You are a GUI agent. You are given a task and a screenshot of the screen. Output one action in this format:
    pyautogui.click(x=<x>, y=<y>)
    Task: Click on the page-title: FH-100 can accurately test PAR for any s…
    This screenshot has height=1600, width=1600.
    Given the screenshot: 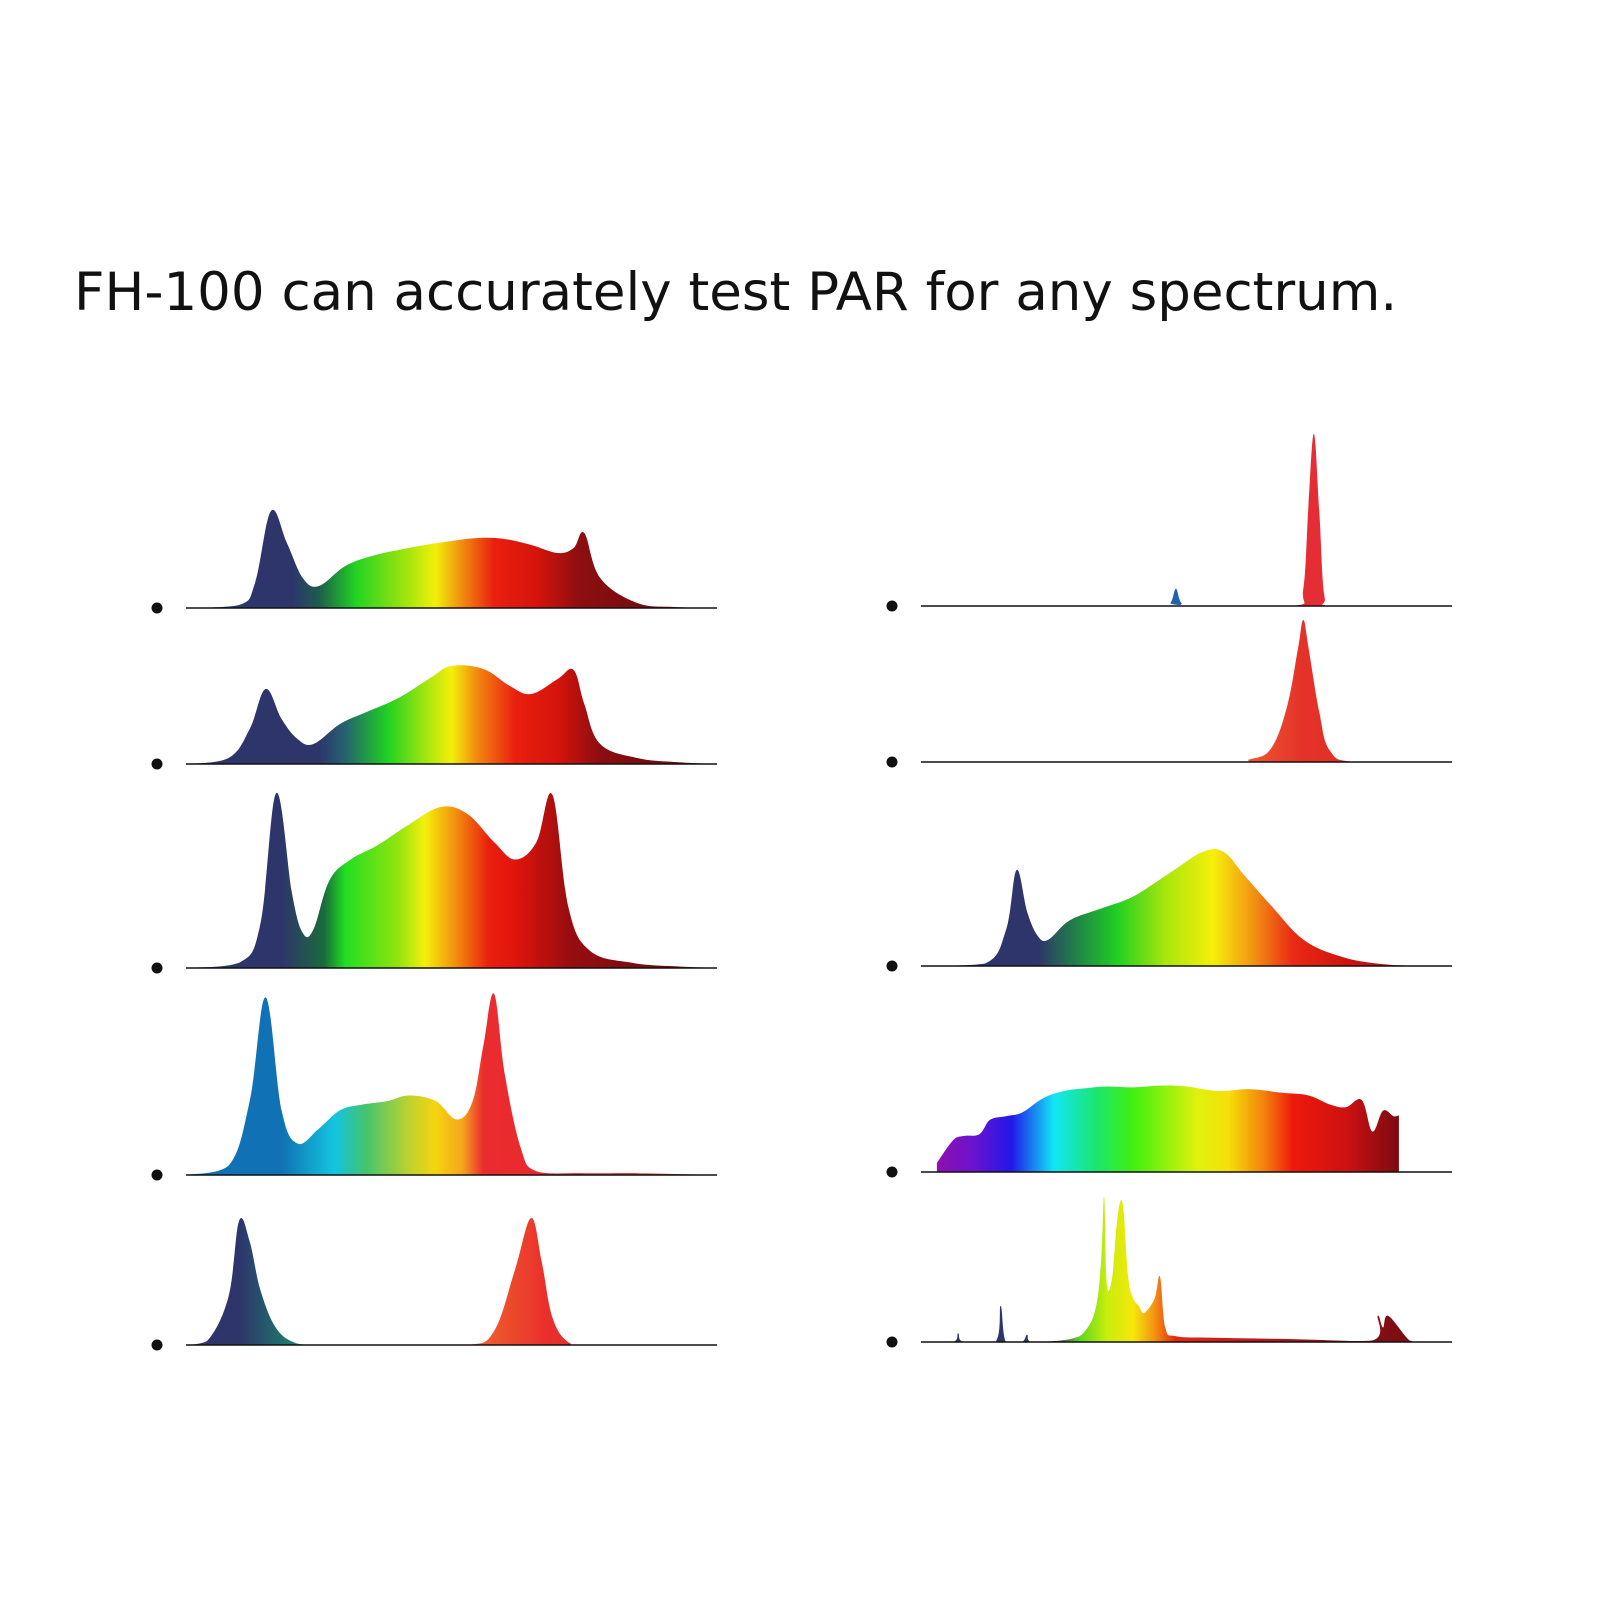 What is the action you would take?
    pyautogui.click(x=736, y=292)
    